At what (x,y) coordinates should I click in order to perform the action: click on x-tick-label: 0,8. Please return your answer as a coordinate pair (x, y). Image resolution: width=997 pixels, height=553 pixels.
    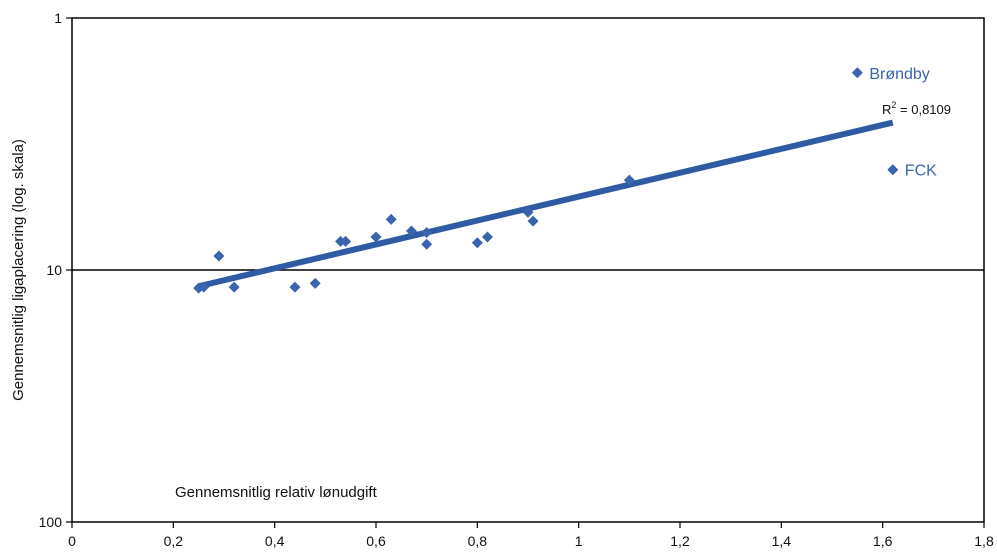
    Looking at the image, I should click on (478, 541).